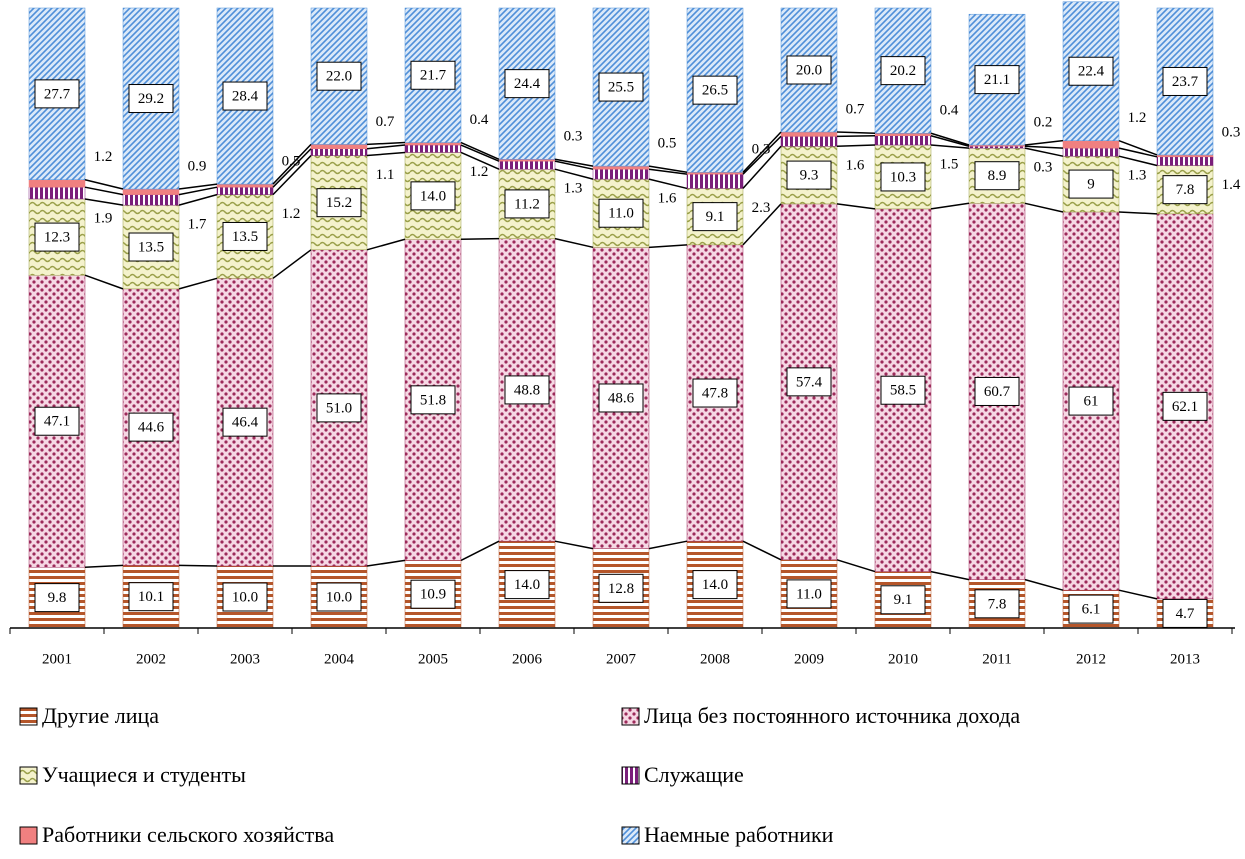  I want to click on value-label: 4.7, so click(1185, 614).